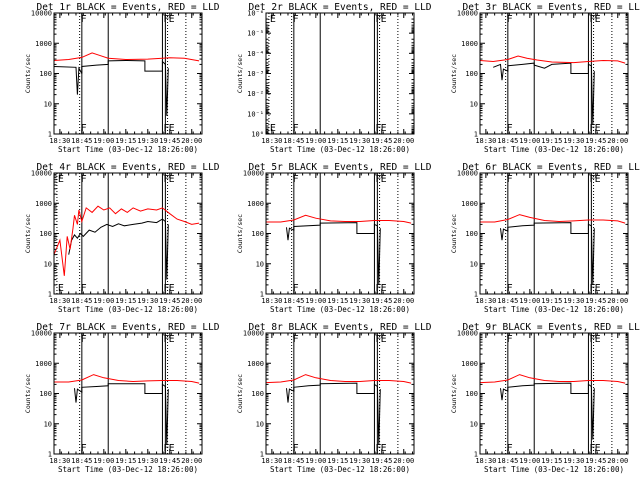 The image size is (640, 484). What do you see at coordinates (255, 94) in the screenshot?
I see `y-tick-label: 10⁻²` at bounding box center [255, 94].